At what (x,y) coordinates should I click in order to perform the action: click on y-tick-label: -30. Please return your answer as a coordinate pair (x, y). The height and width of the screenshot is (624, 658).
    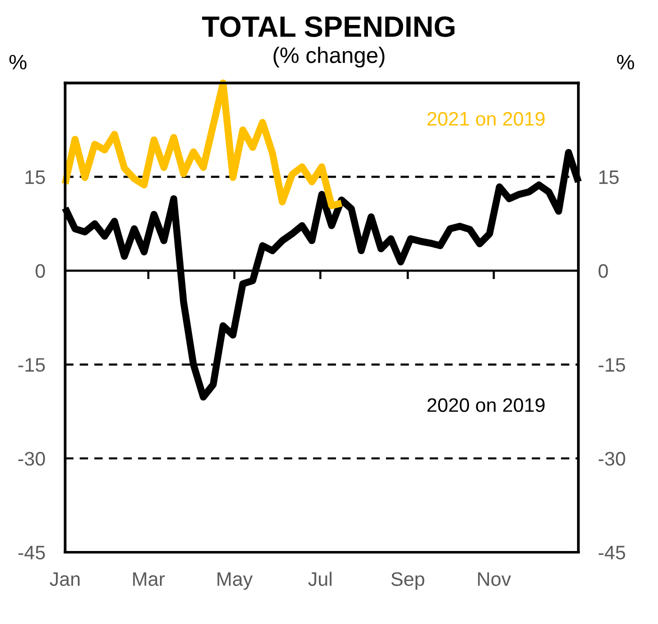
    Looking at the image, I should click on (31, 459).